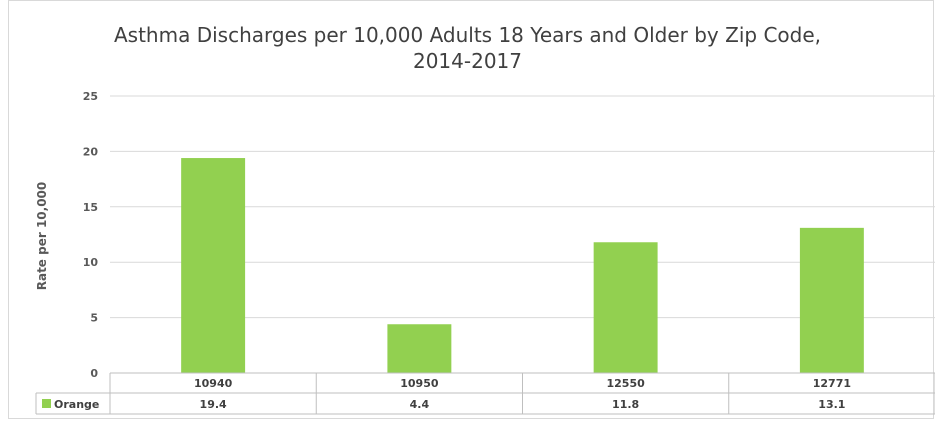  What do you see at coordinates (213, 404) in the screenshot?
I see `data-table-value: 19.4` at bounding box center [213, 404].